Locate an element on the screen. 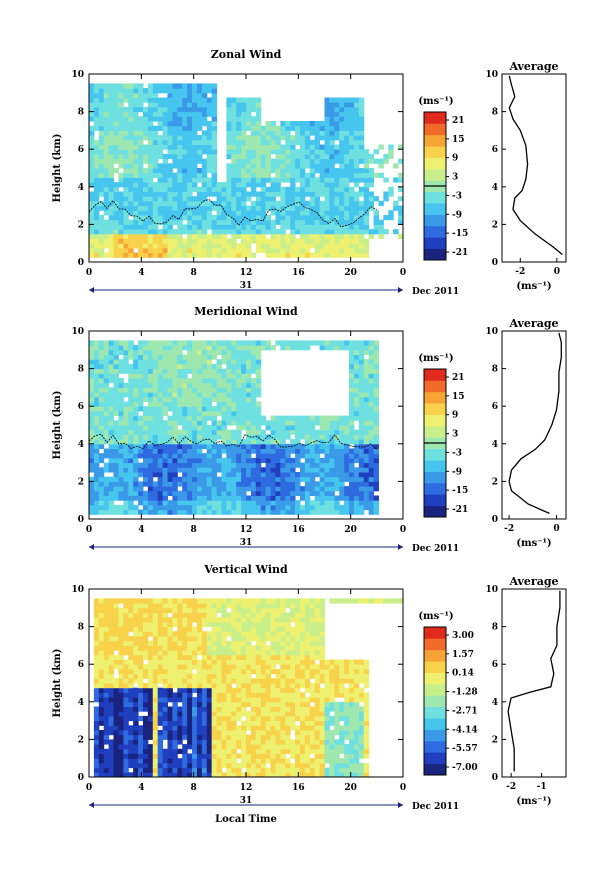  average-profile-line is located at coordinates (535, 165).